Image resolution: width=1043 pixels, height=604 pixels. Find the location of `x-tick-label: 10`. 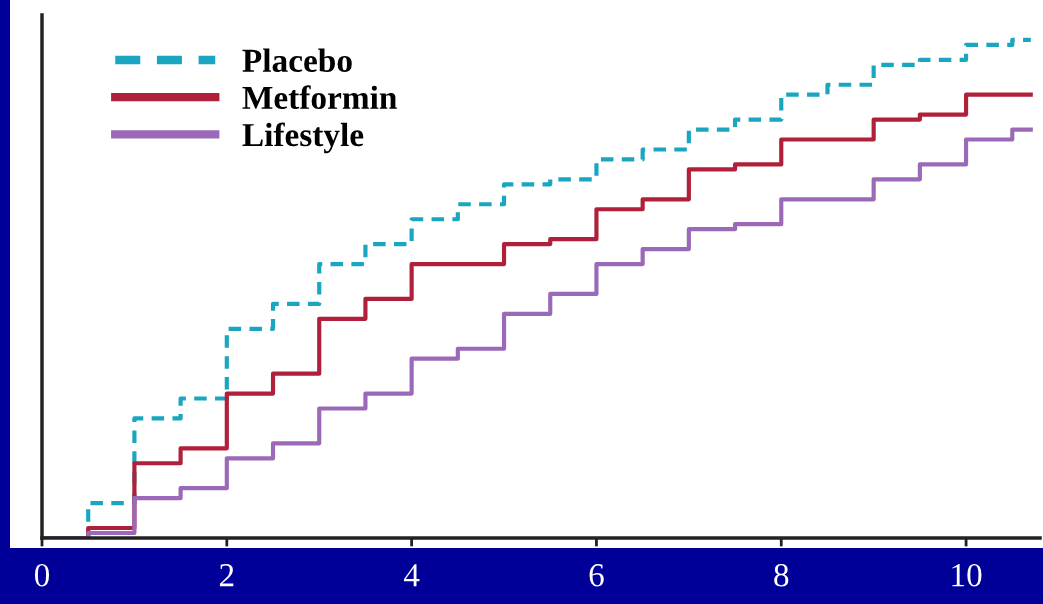

x-tick-label: 10 is located at coordinates (967, 575).